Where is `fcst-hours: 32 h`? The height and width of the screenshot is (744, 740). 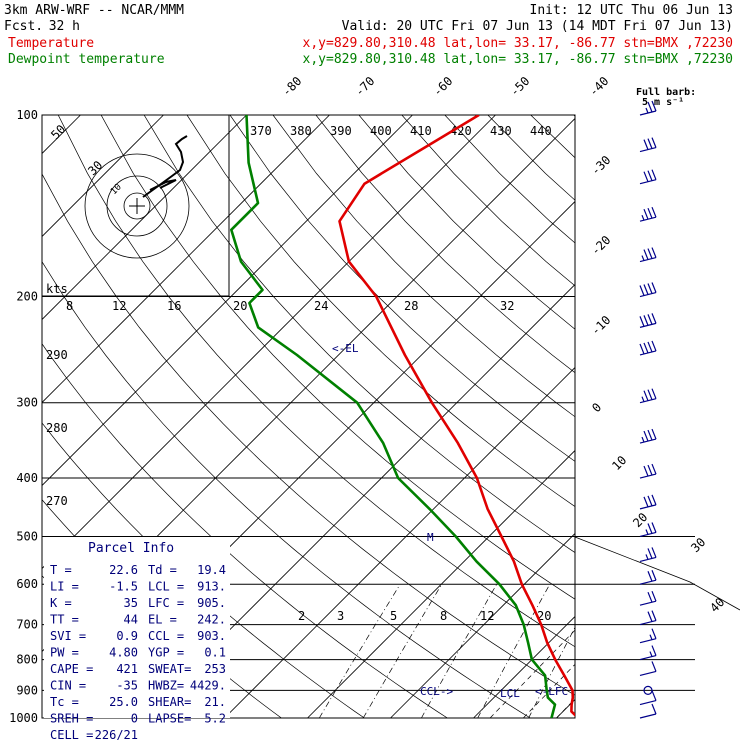 fcst-hours: 32 h is located at coordinates (64, 26).